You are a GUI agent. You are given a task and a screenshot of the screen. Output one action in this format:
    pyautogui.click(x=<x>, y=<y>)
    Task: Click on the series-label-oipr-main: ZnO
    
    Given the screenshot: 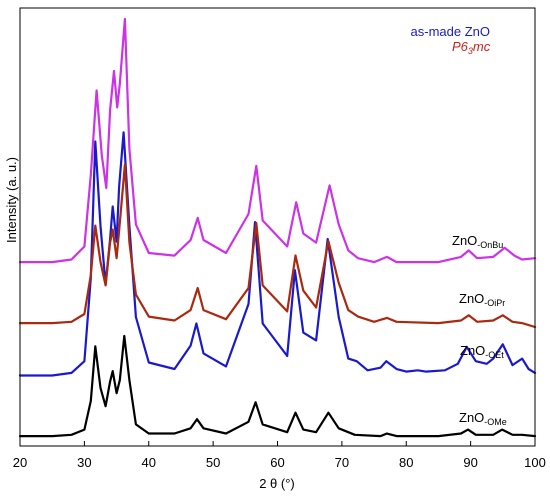 What is the action you would take?
    pyautogui.click(x=471, y=298)
    